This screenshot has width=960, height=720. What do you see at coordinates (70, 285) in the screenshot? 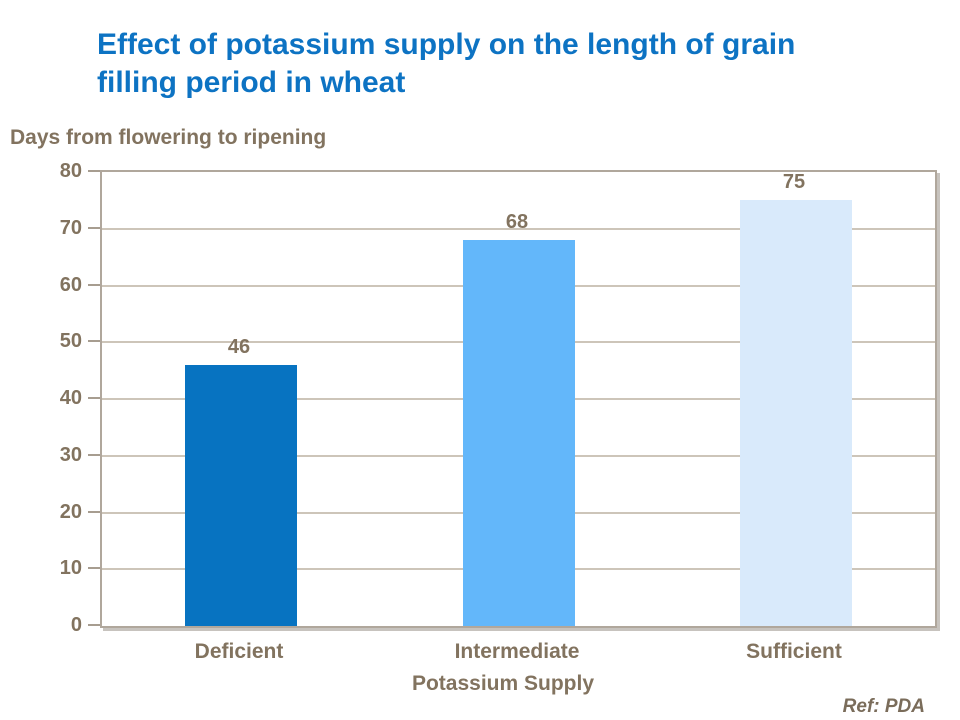
I see `y-tick-label-60: 60` at bounding box center [70, 285].